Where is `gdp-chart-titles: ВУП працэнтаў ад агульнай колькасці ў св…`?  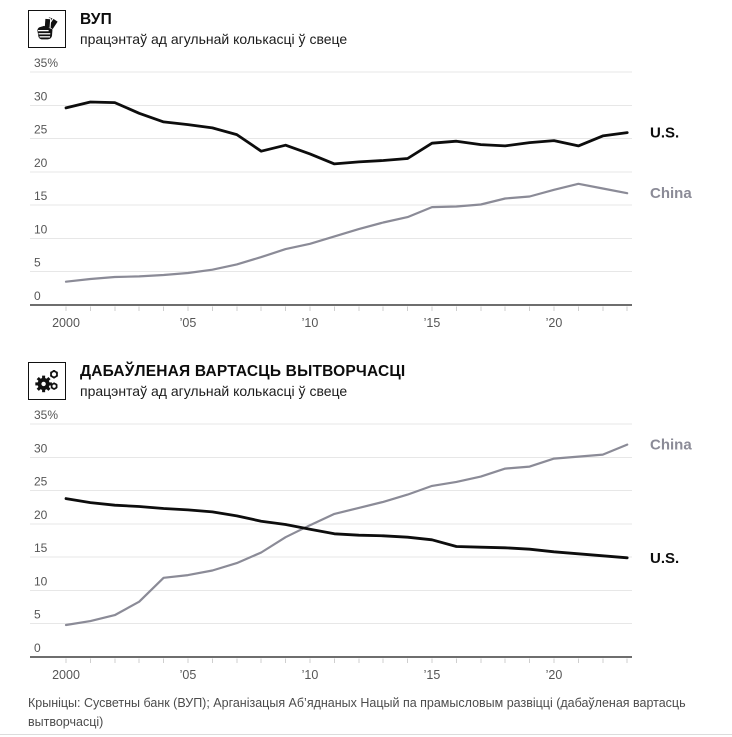 gdp-chart-titles: ВУП працэнтаў ад агульнай колькасці ў св… is located at coordinates (213, 29).